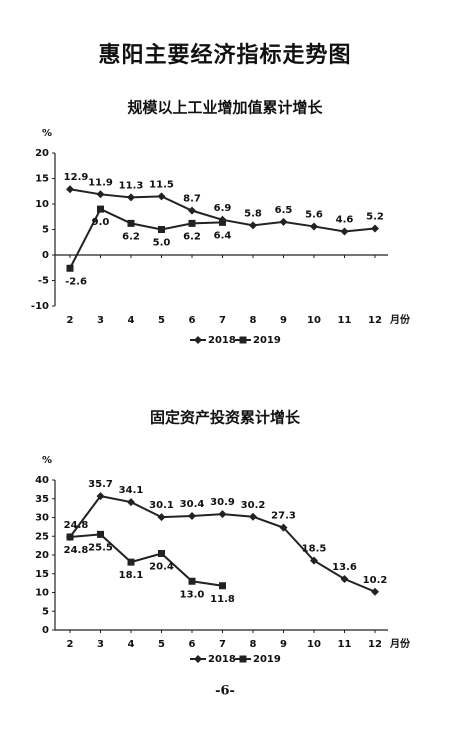 This screenshot has width=451, height=735. What do you see at coordinates (225, 418) in the screenshot?
I see `chart-title: 固定资产投资累计增长` at bounding box center [225, 418].